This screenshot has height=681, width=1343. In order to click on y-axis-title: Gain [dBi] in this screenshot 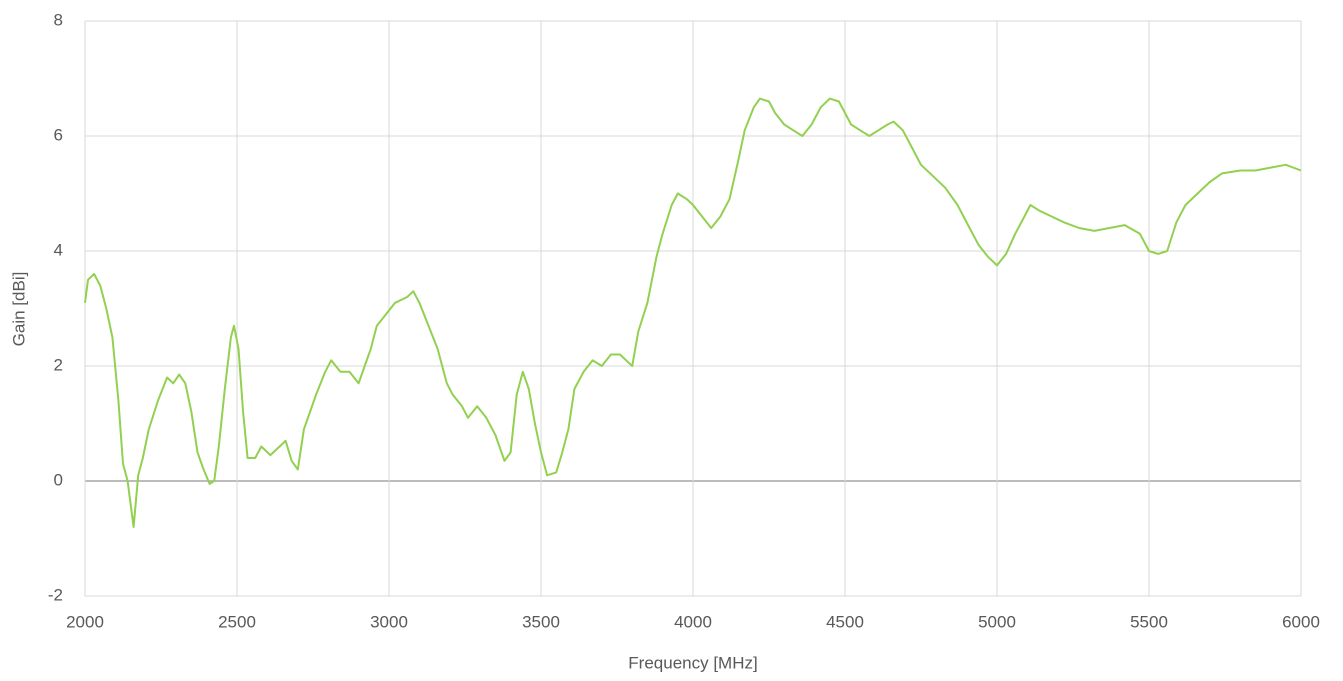, I will do `click(18, 309)`.